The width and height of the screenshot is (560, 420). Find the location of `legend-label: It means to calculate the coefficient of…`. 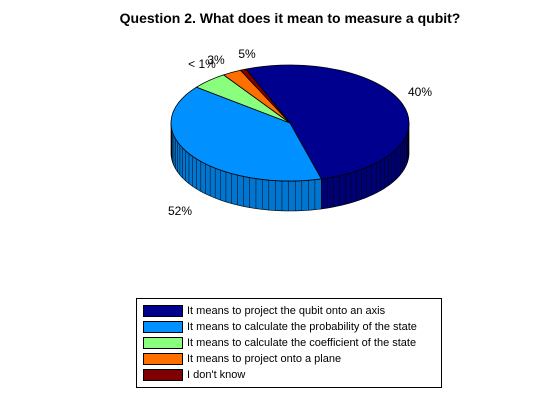

legend-label: It means to calculate the coefficient of… is located at coordinates (302, 343).